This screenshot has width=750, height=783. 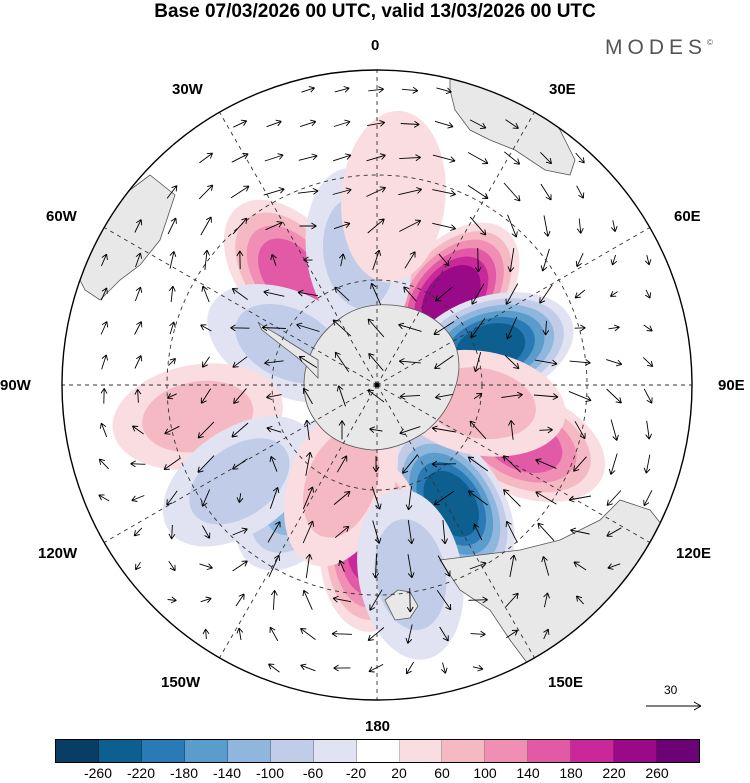 I want to click on colorbar-tick-label: 180, so click(x=571, y=773).